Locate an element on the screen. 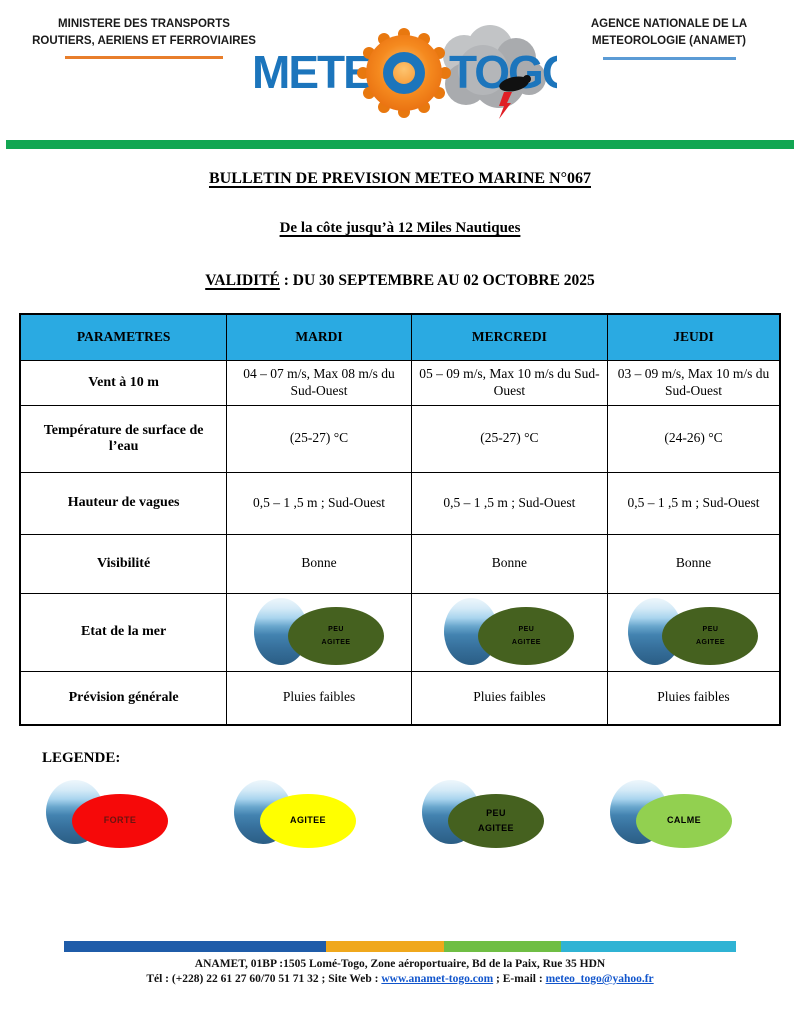 This screenshot has width=800, height=1035. legend-badge-calme: CALME is located at coordinates (684, 821).